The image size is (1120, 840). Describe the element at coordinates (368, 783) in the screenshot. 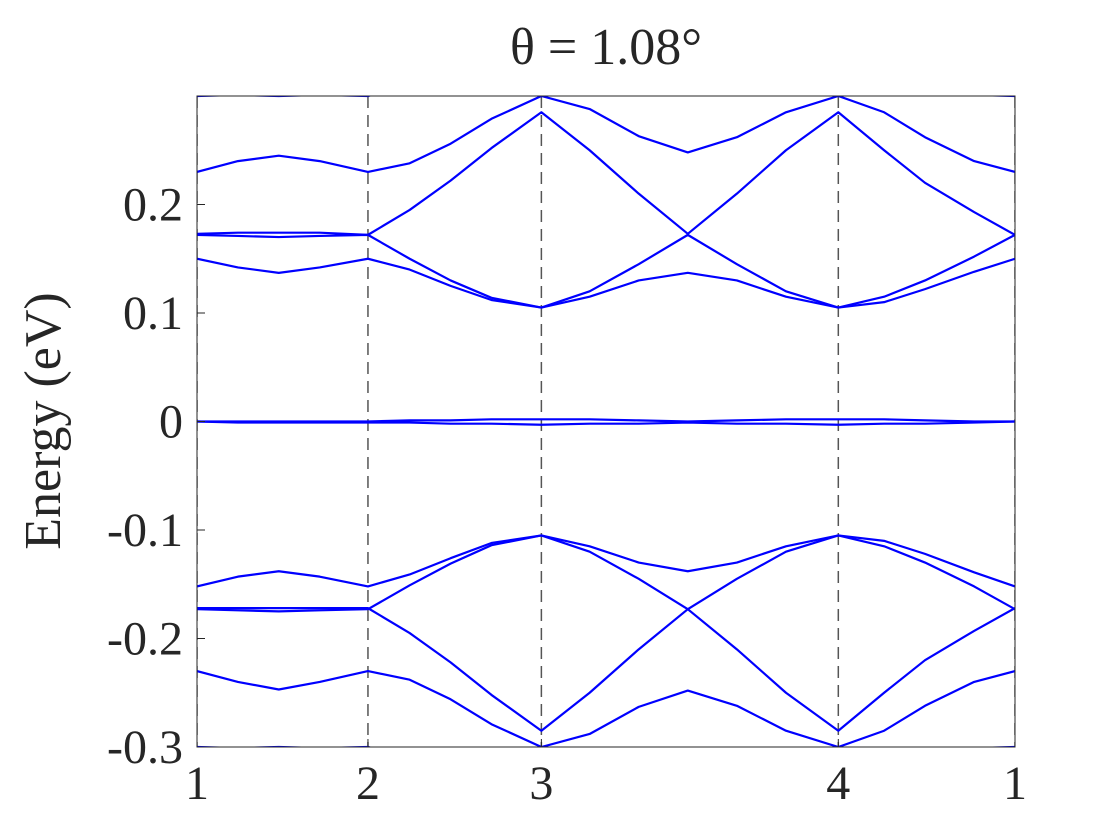

I see `x-tick-label: 2` at that location.